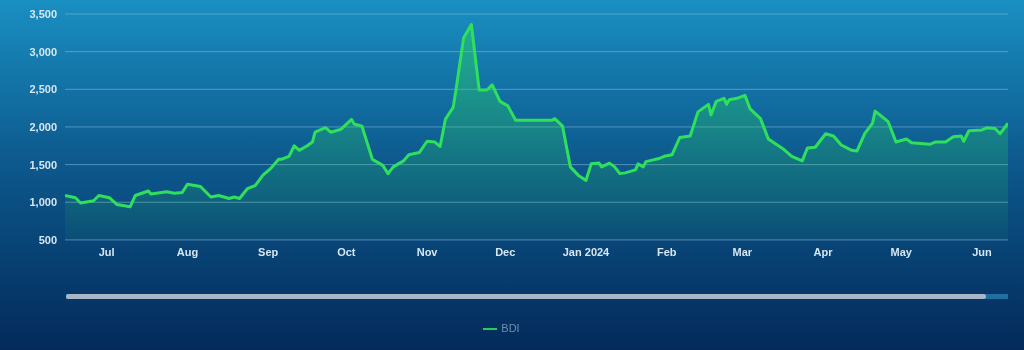 Image resolution: width=1024 pixels, height=350 pixels. Describe the element at coordinates (982, 251) in the screenshot. I see `x-tick-label: Jun` at that location.